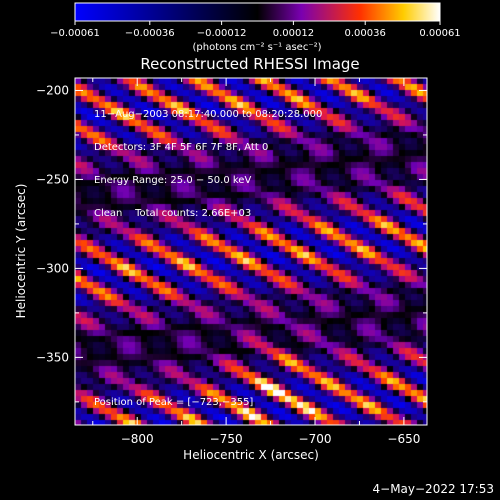 The height and width of the screenshot is (500, 500). Describe the element at coordinates (52, 179) in the screenshot. I see `y-tick-label: −250` at that location.